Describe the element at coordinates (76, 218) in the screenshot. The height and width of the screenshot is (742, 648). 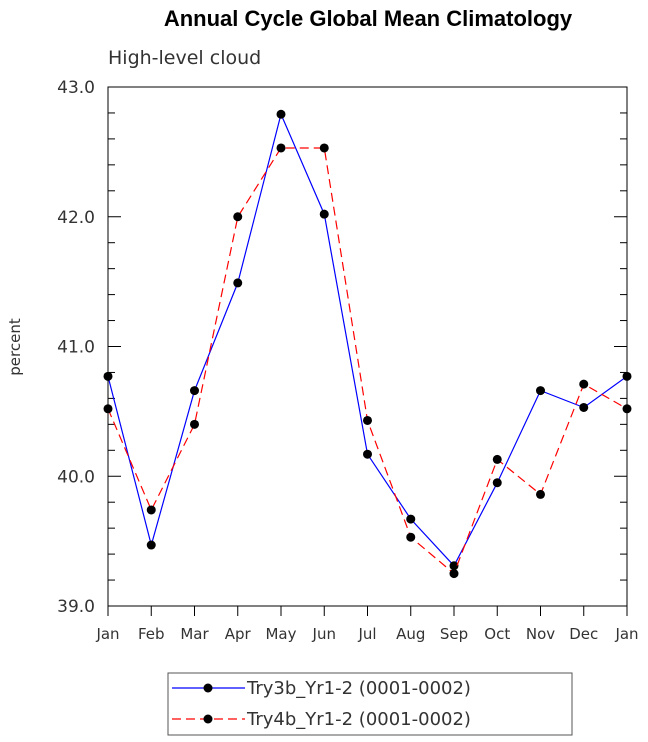
I see `y-tick-label: 42.0` at that location.